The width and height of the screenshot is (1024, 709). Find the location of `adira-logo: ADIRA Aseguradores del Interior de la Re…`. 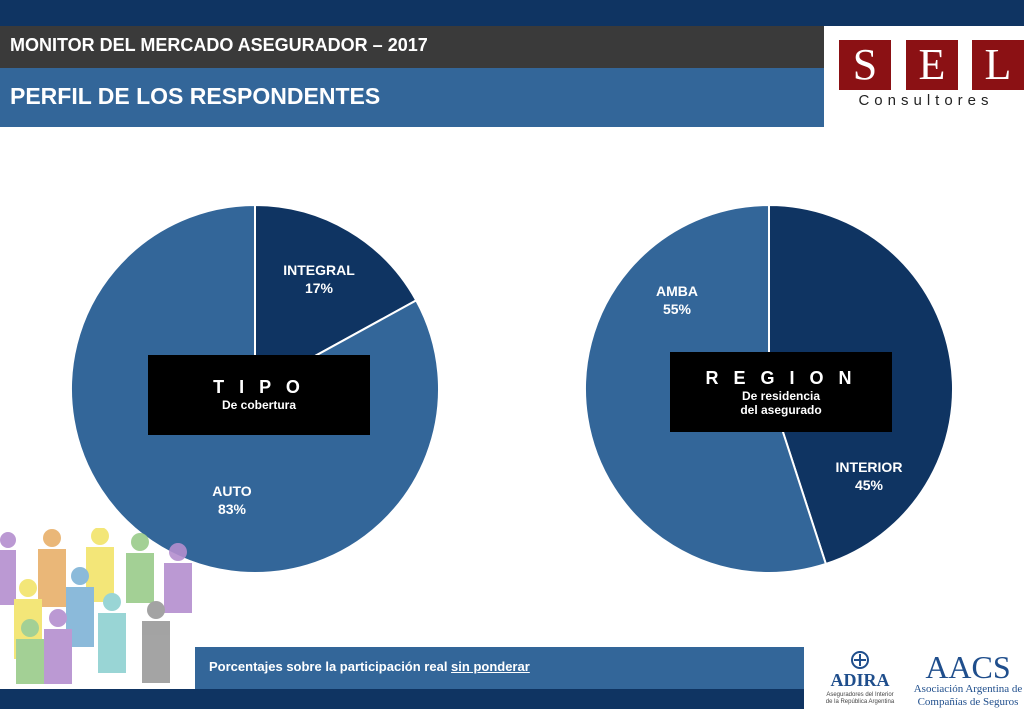

adira-logo: ADIRA Aseguradores del Interior de la Re… is located at coordinates (860, 678).